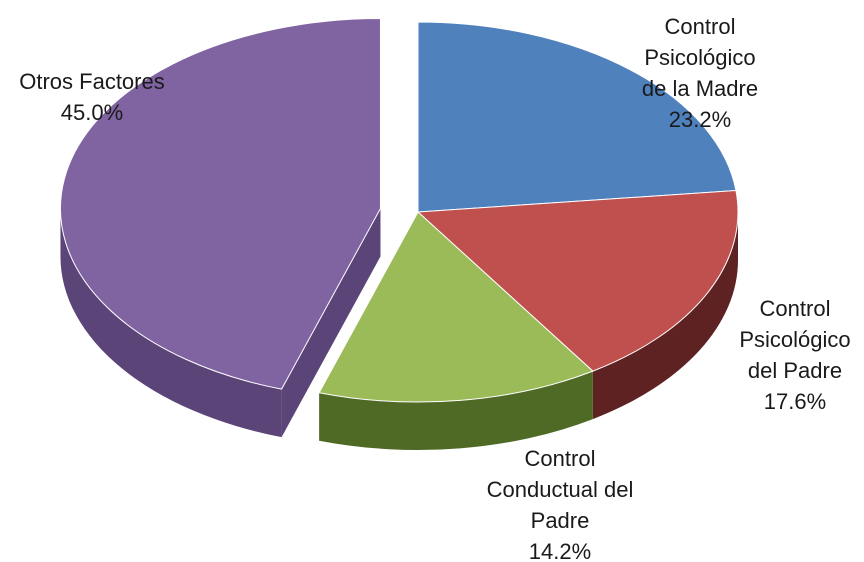 The height and width of the screenshot is (562, 864). Describe the element at coordinates (456, 307) in the screenshot. I see `pie-slice-control-conductual-del-padre` at that location.